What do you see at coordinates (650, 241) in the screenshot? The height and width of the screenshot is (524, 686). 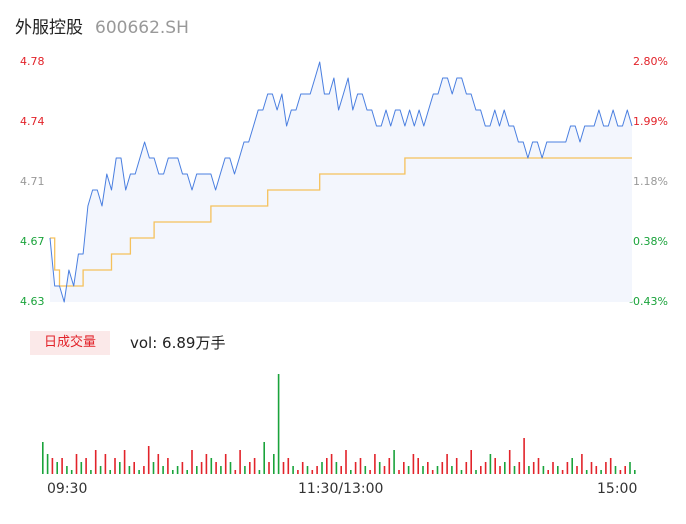 I see `pct-tick-label: 0.38%` at bounding box center [650, 241].